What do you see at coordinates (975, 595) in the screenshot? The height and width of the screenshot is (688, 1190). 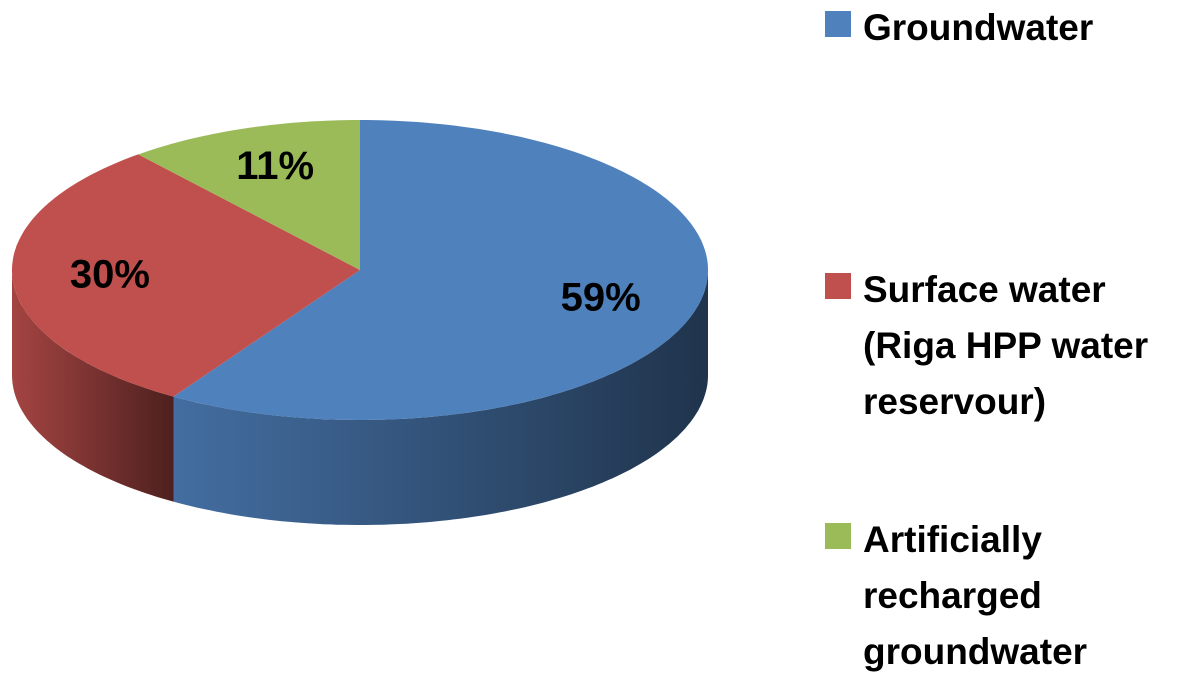 I see `legend-label: Artificially recharged groundwater` at bounding box center [975, 595].